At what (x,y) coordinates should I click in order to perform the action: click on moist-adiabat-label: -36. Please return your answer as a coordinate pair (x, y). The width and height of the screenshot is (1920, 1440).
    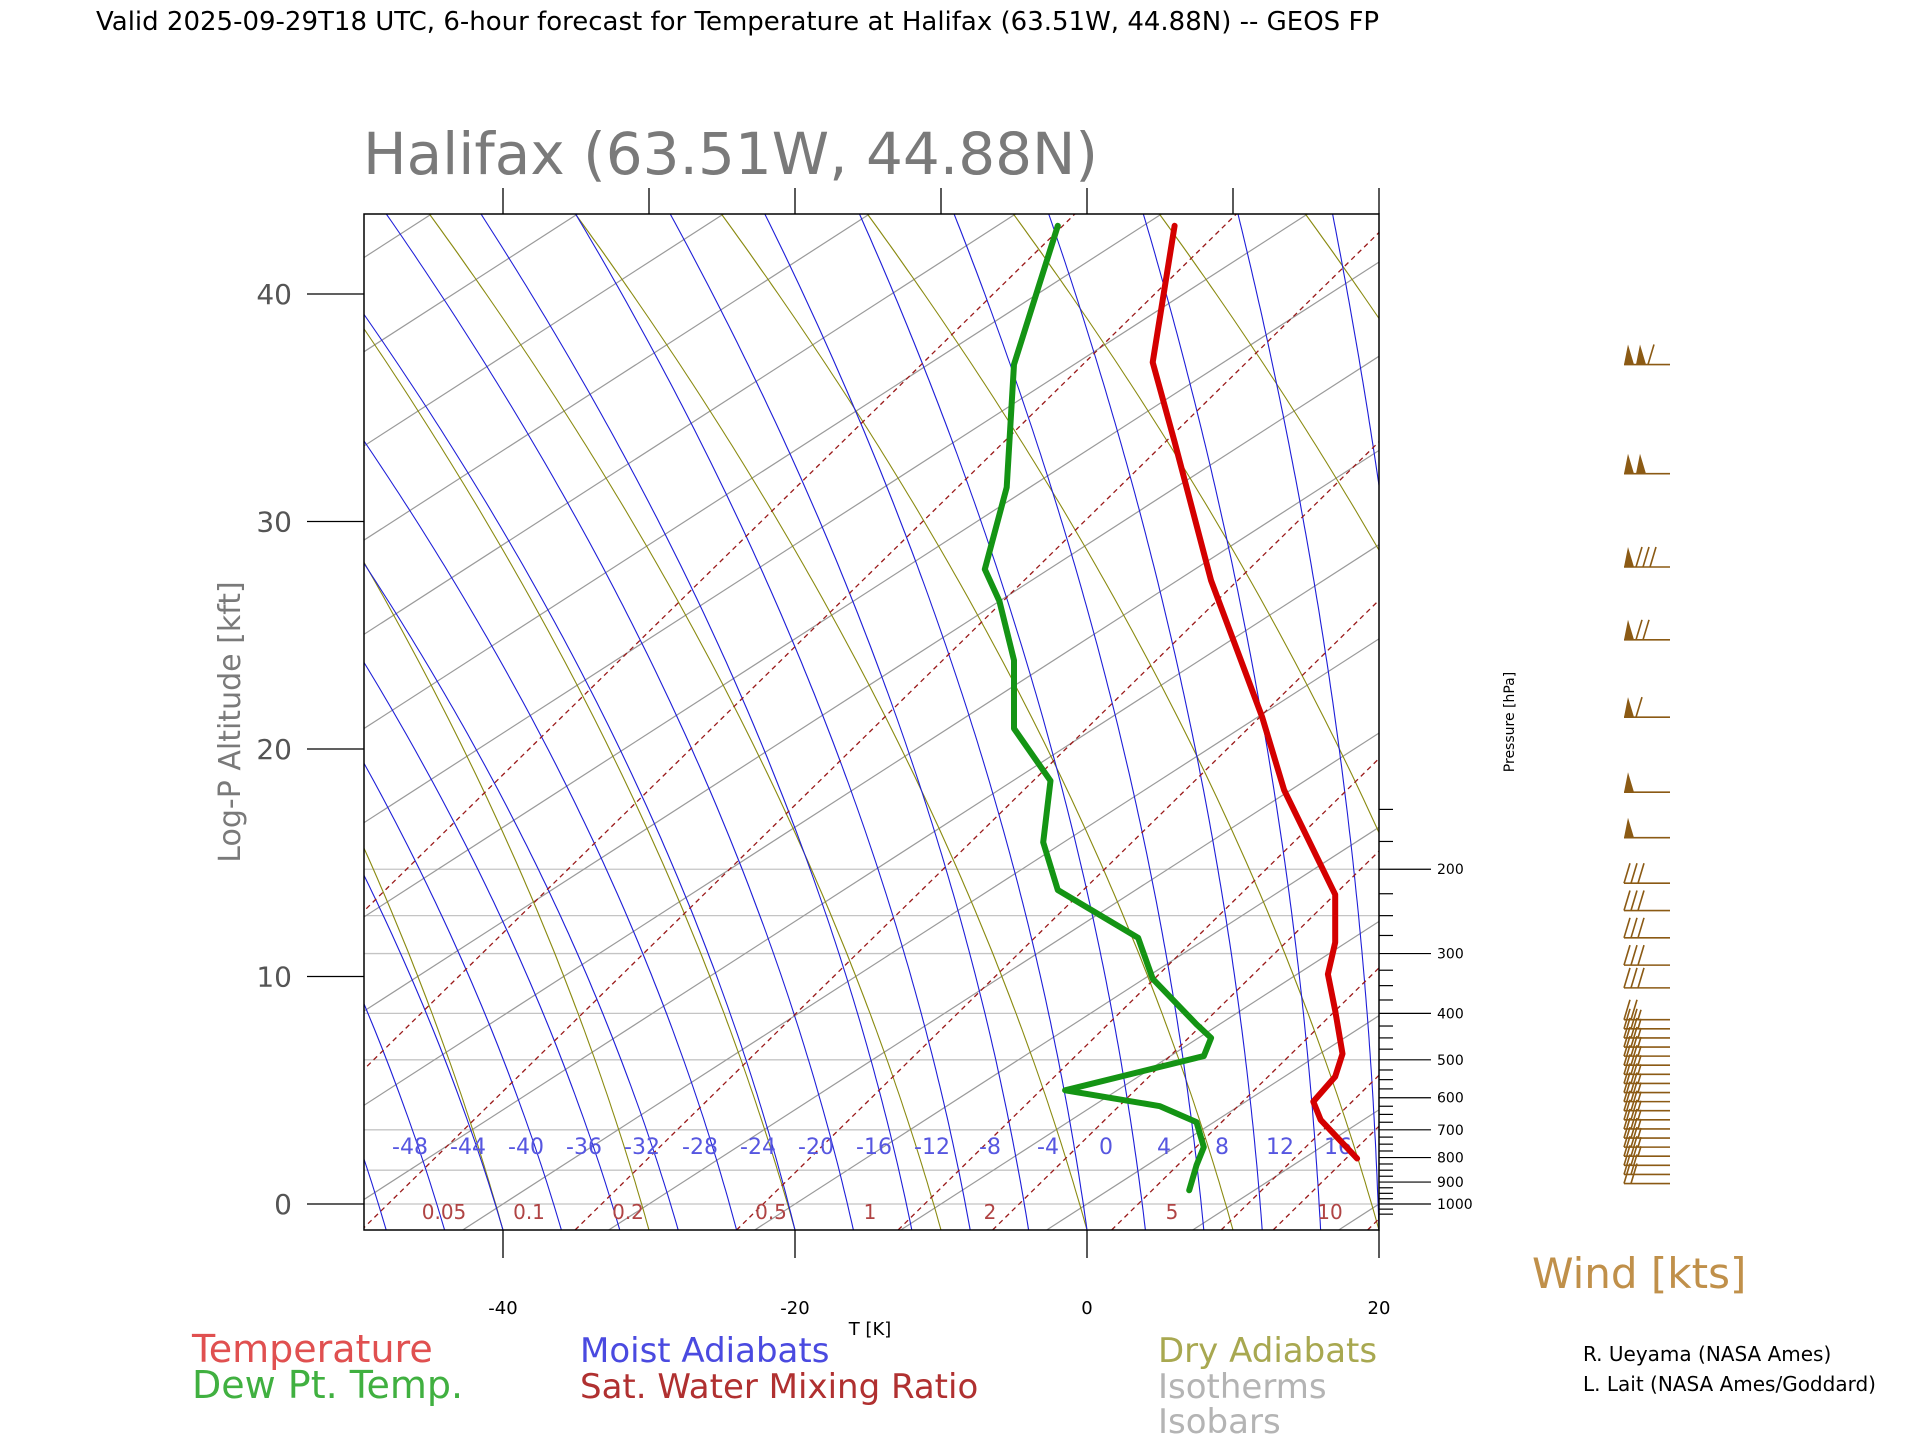
    Looking at the image, I should click on (584, 1147).